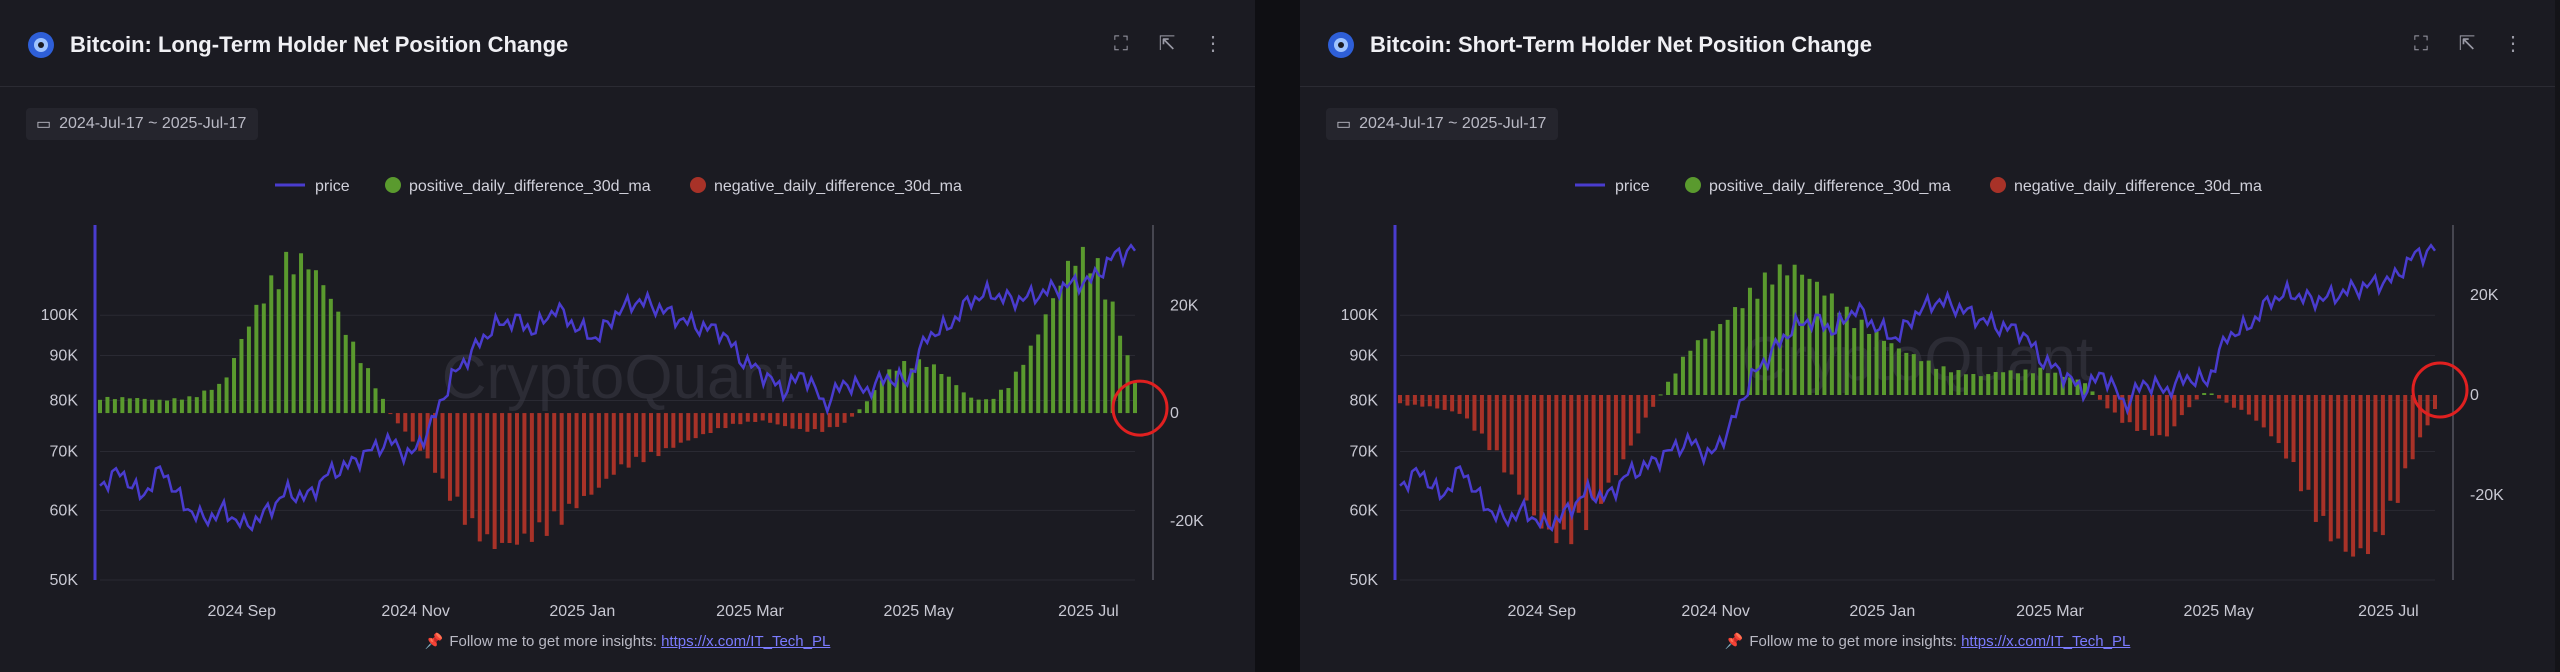  Describe the element at coordinates (64, 400) in the screenshot. I see `price-tick-label: 80K` at that location.